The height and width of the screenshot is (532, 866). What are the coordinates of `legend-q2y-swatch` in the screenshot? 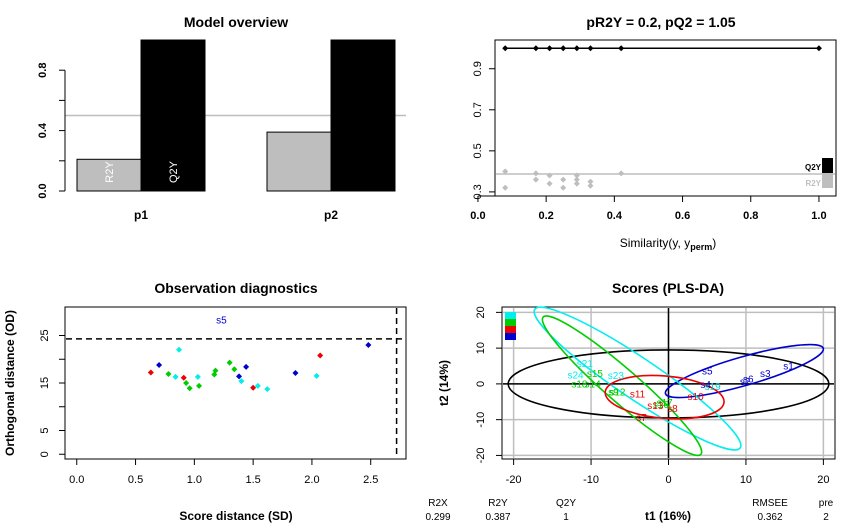 It's located at (827, 165).